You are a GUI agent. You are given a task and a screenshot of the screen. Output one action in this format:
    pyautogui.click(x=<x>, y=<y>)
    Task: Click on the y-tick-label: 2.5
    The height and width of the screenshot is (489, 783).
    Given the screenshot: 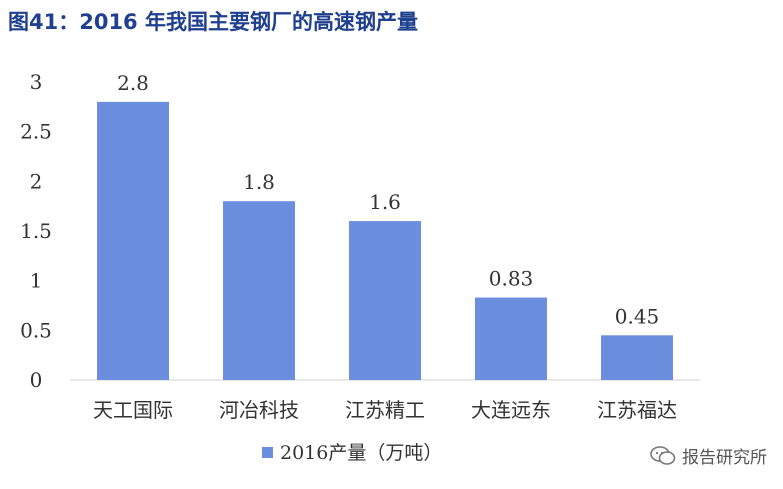 What is the action you would take?
    pyautogui.click(x=36, y=132)
    